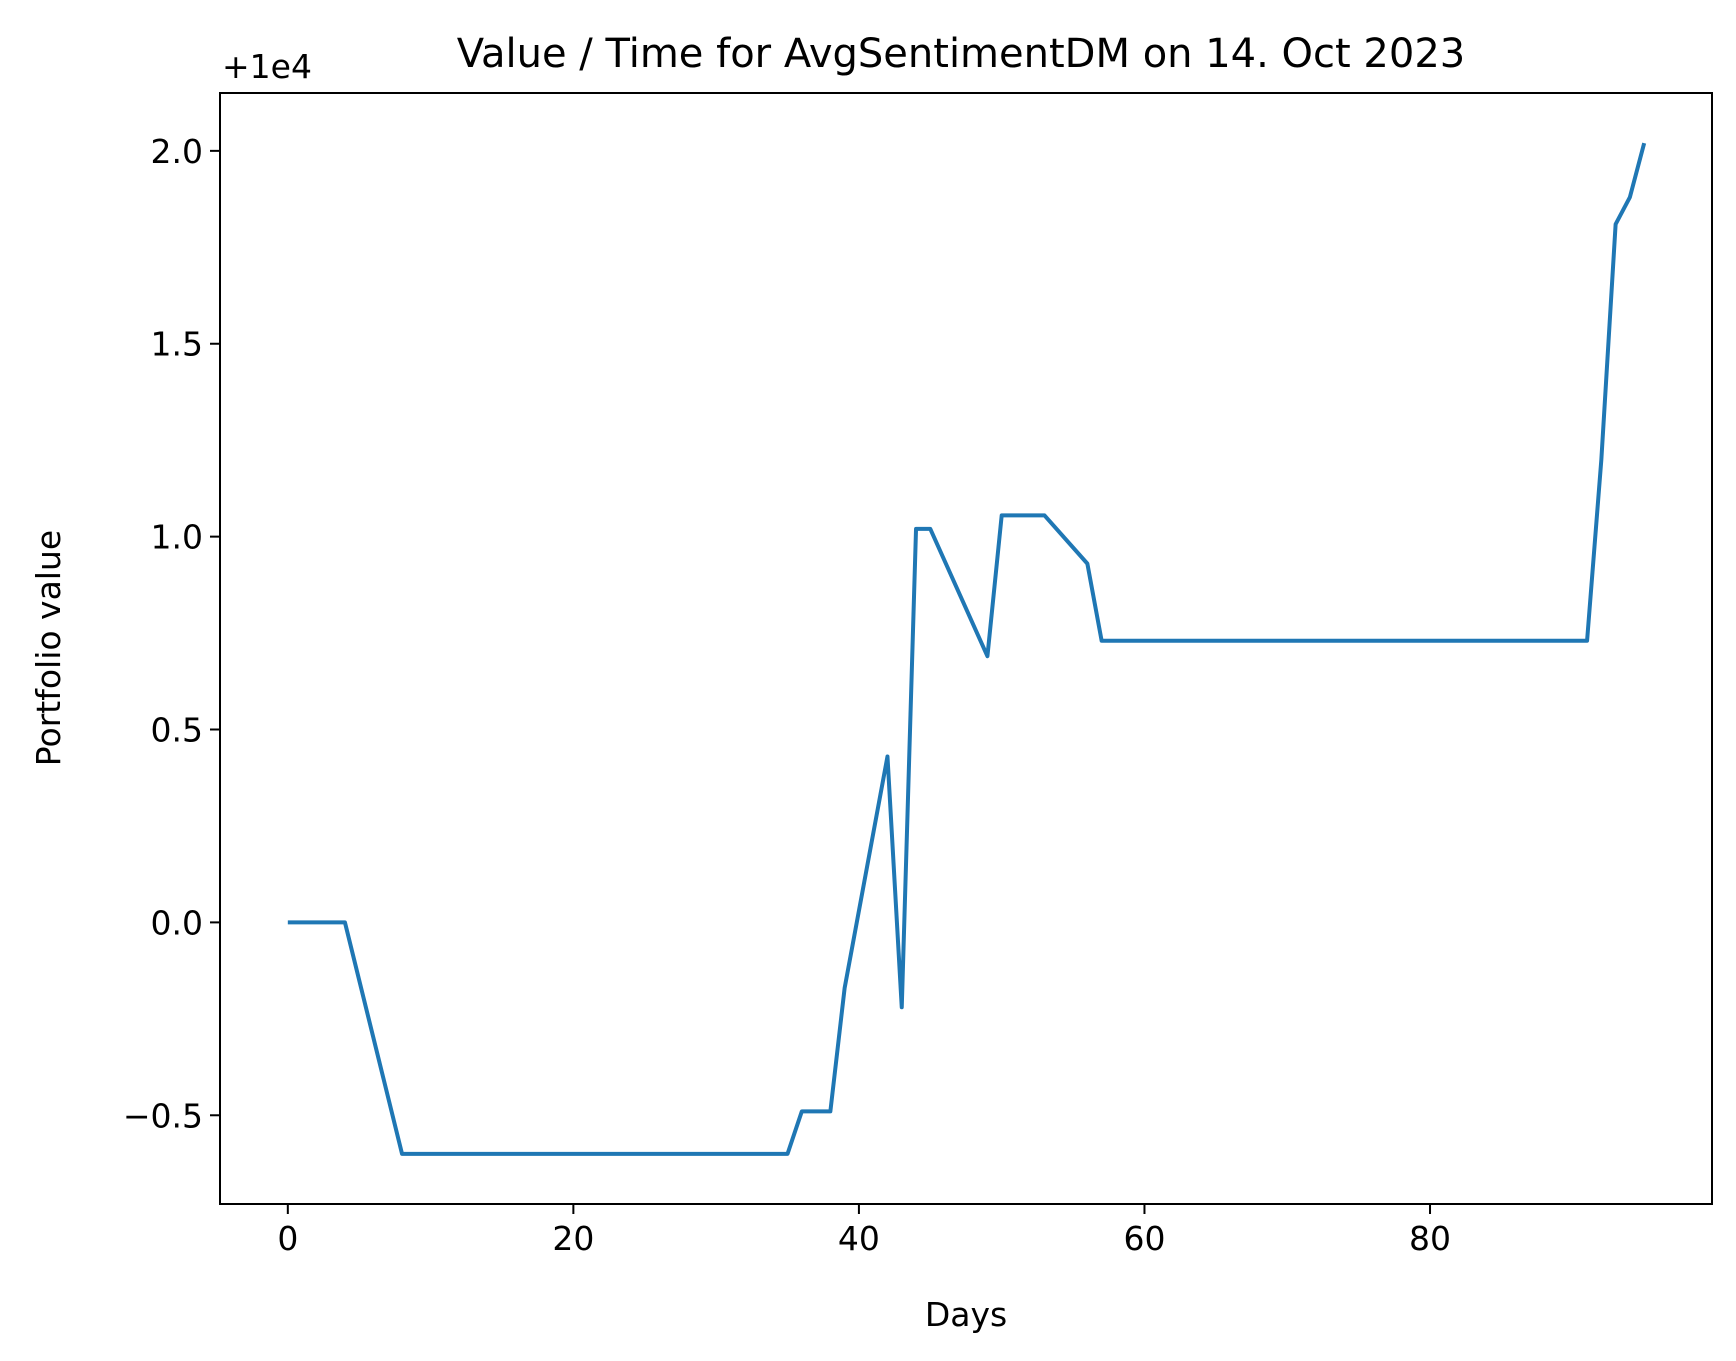  What do you see at coordinates (177, 537) in the screenshot?
I see `y-tick-label: 1.0` at bounding box center [177, 537].